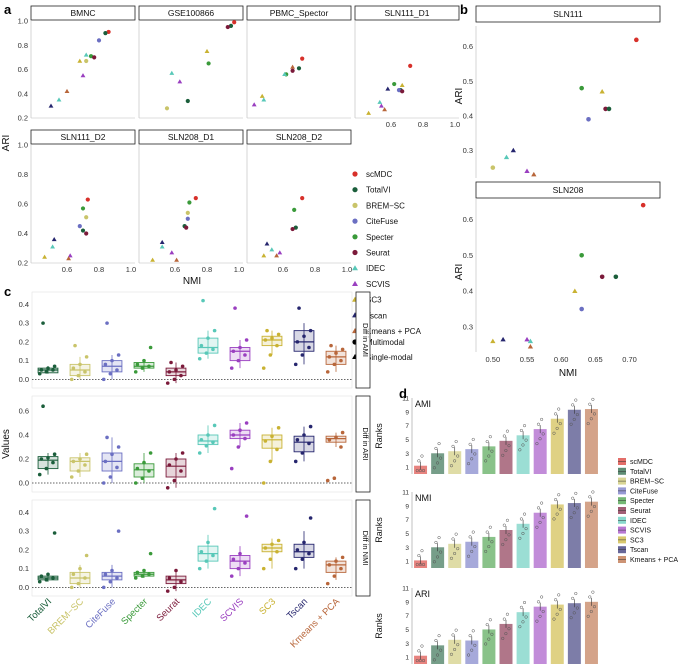  Describe the element at coordinates (407, 468) in the screenshot. I see `y-tick-label: 1` at that location.